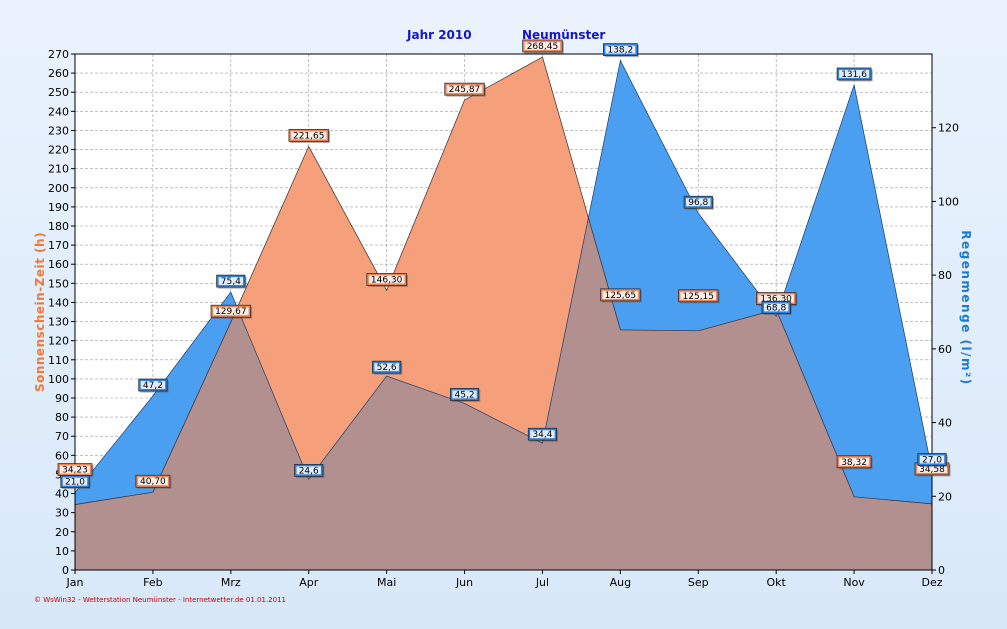 The width and height of the screenshot is (1007, 629). I want to click on rain-data-label: 27,0, so click(932, 460).